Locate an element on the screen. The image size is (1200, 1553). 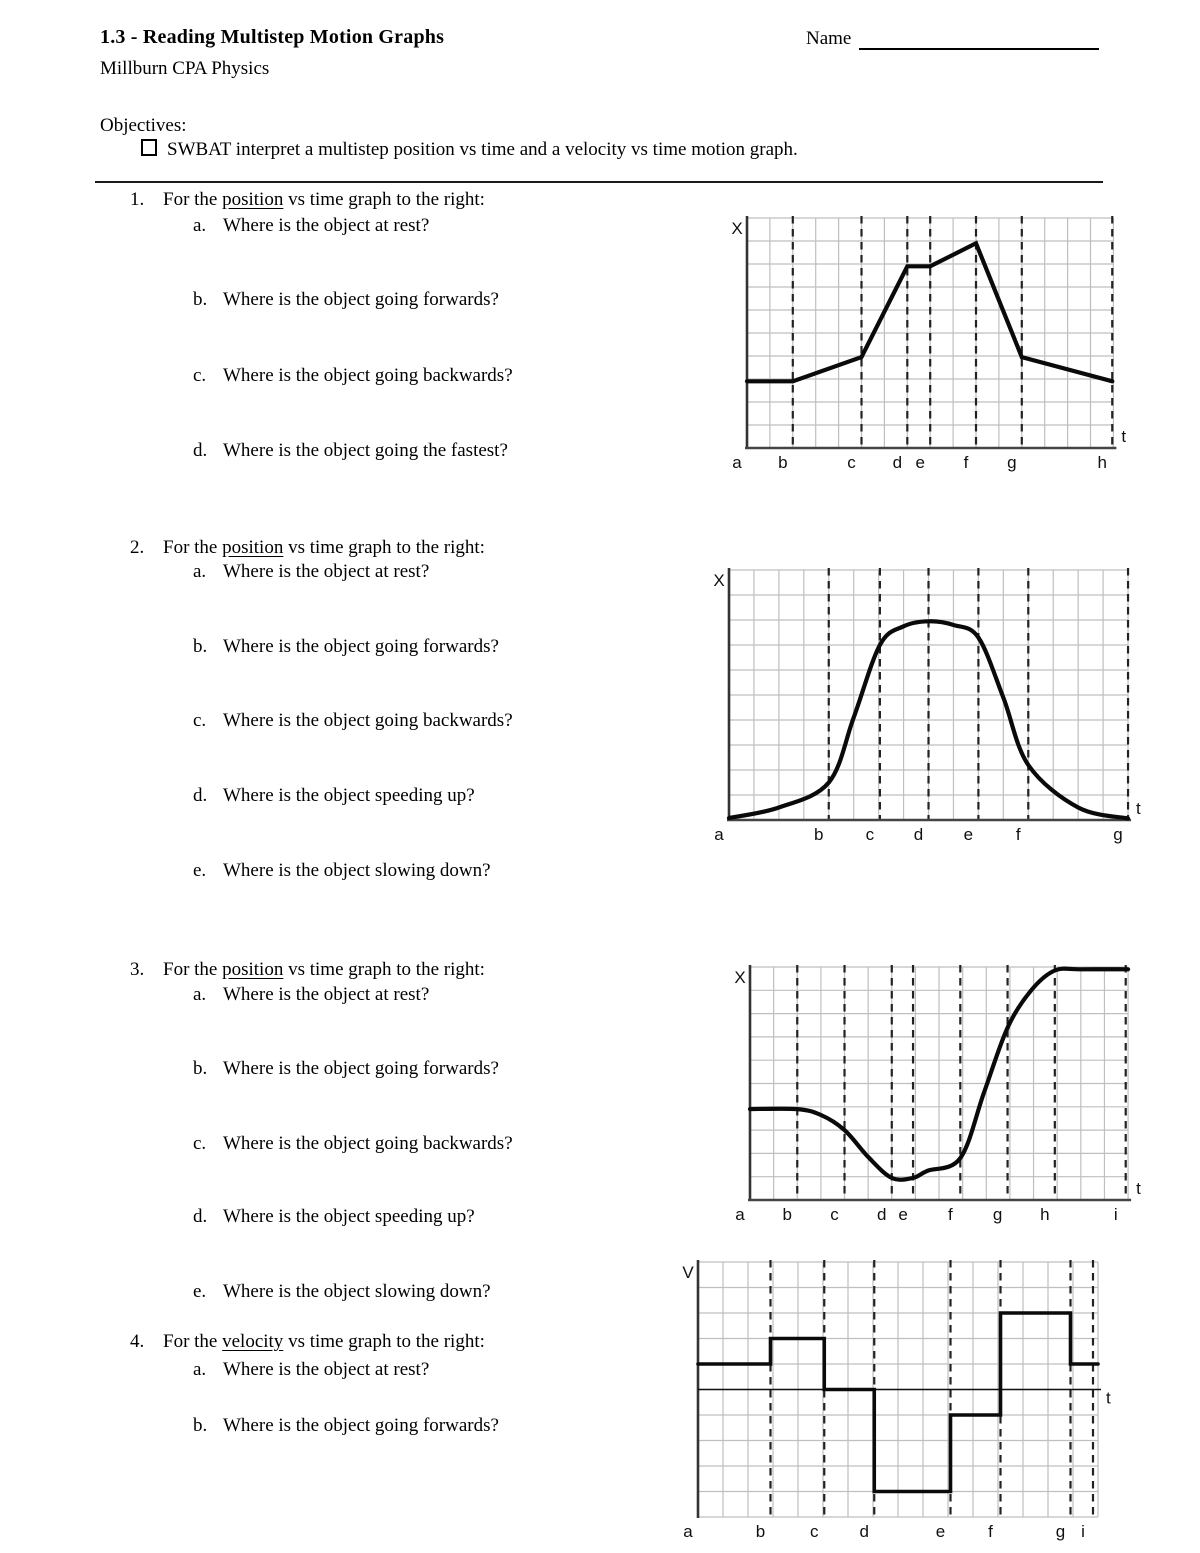
subquestion-2a: a. Where is the object at rest? is located at coordinates (311, 572).